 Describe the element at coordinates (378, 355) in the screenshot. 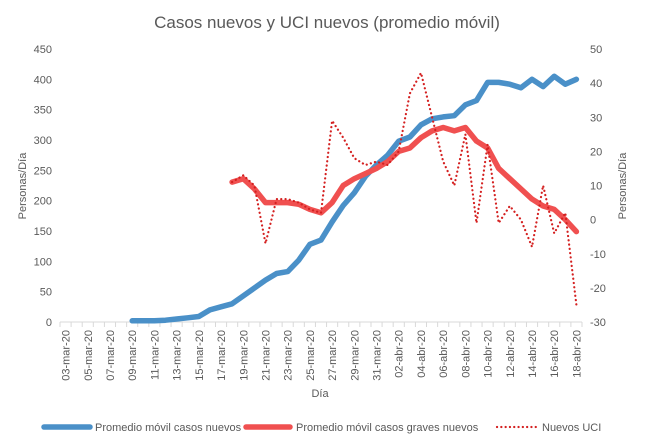

I see `x-tick-label: 31-mar-20` at that location.